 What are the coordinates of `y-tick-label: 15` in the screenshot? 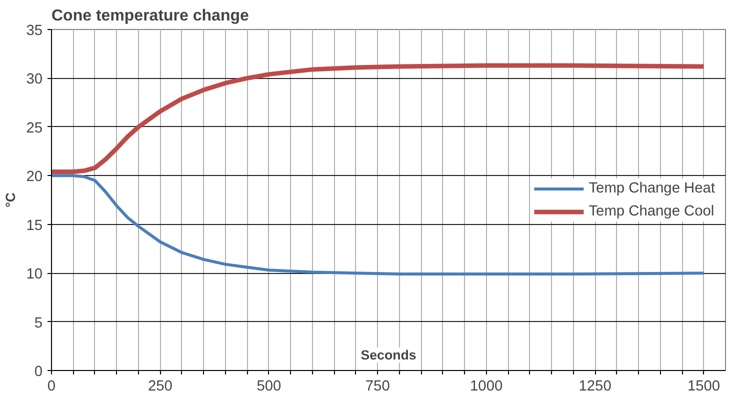 It's located at (34, 226).